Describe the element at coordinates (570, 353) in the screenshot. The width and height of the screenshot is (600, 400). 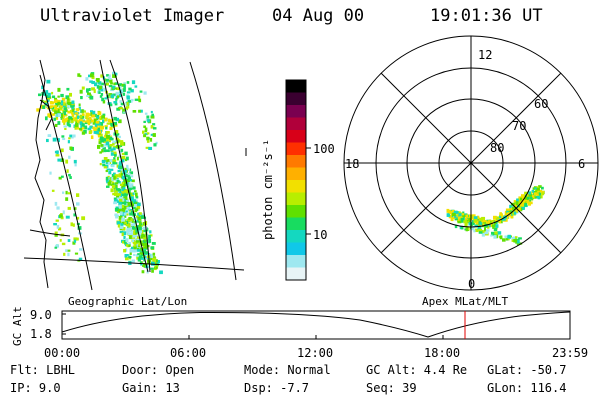
I see `orbit-xtick-2359: 23:59` at that location.